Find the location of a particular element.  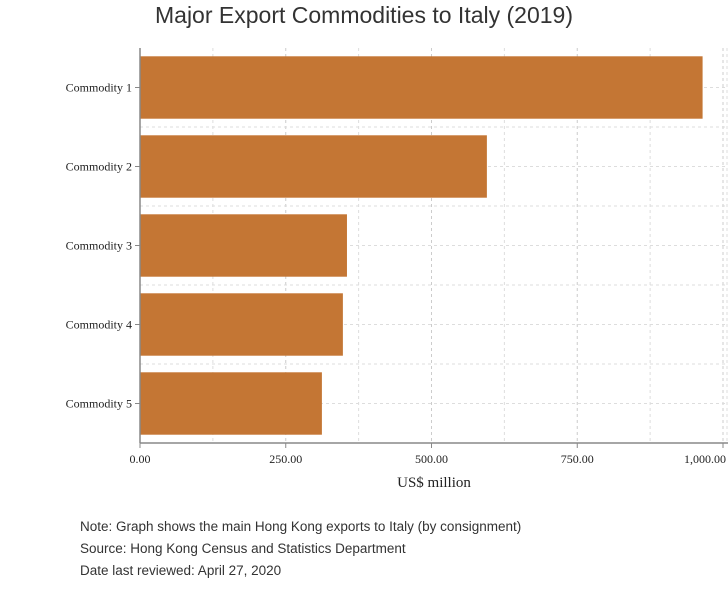

x-axis-title: US$ million is located at coordinates (434, 483).